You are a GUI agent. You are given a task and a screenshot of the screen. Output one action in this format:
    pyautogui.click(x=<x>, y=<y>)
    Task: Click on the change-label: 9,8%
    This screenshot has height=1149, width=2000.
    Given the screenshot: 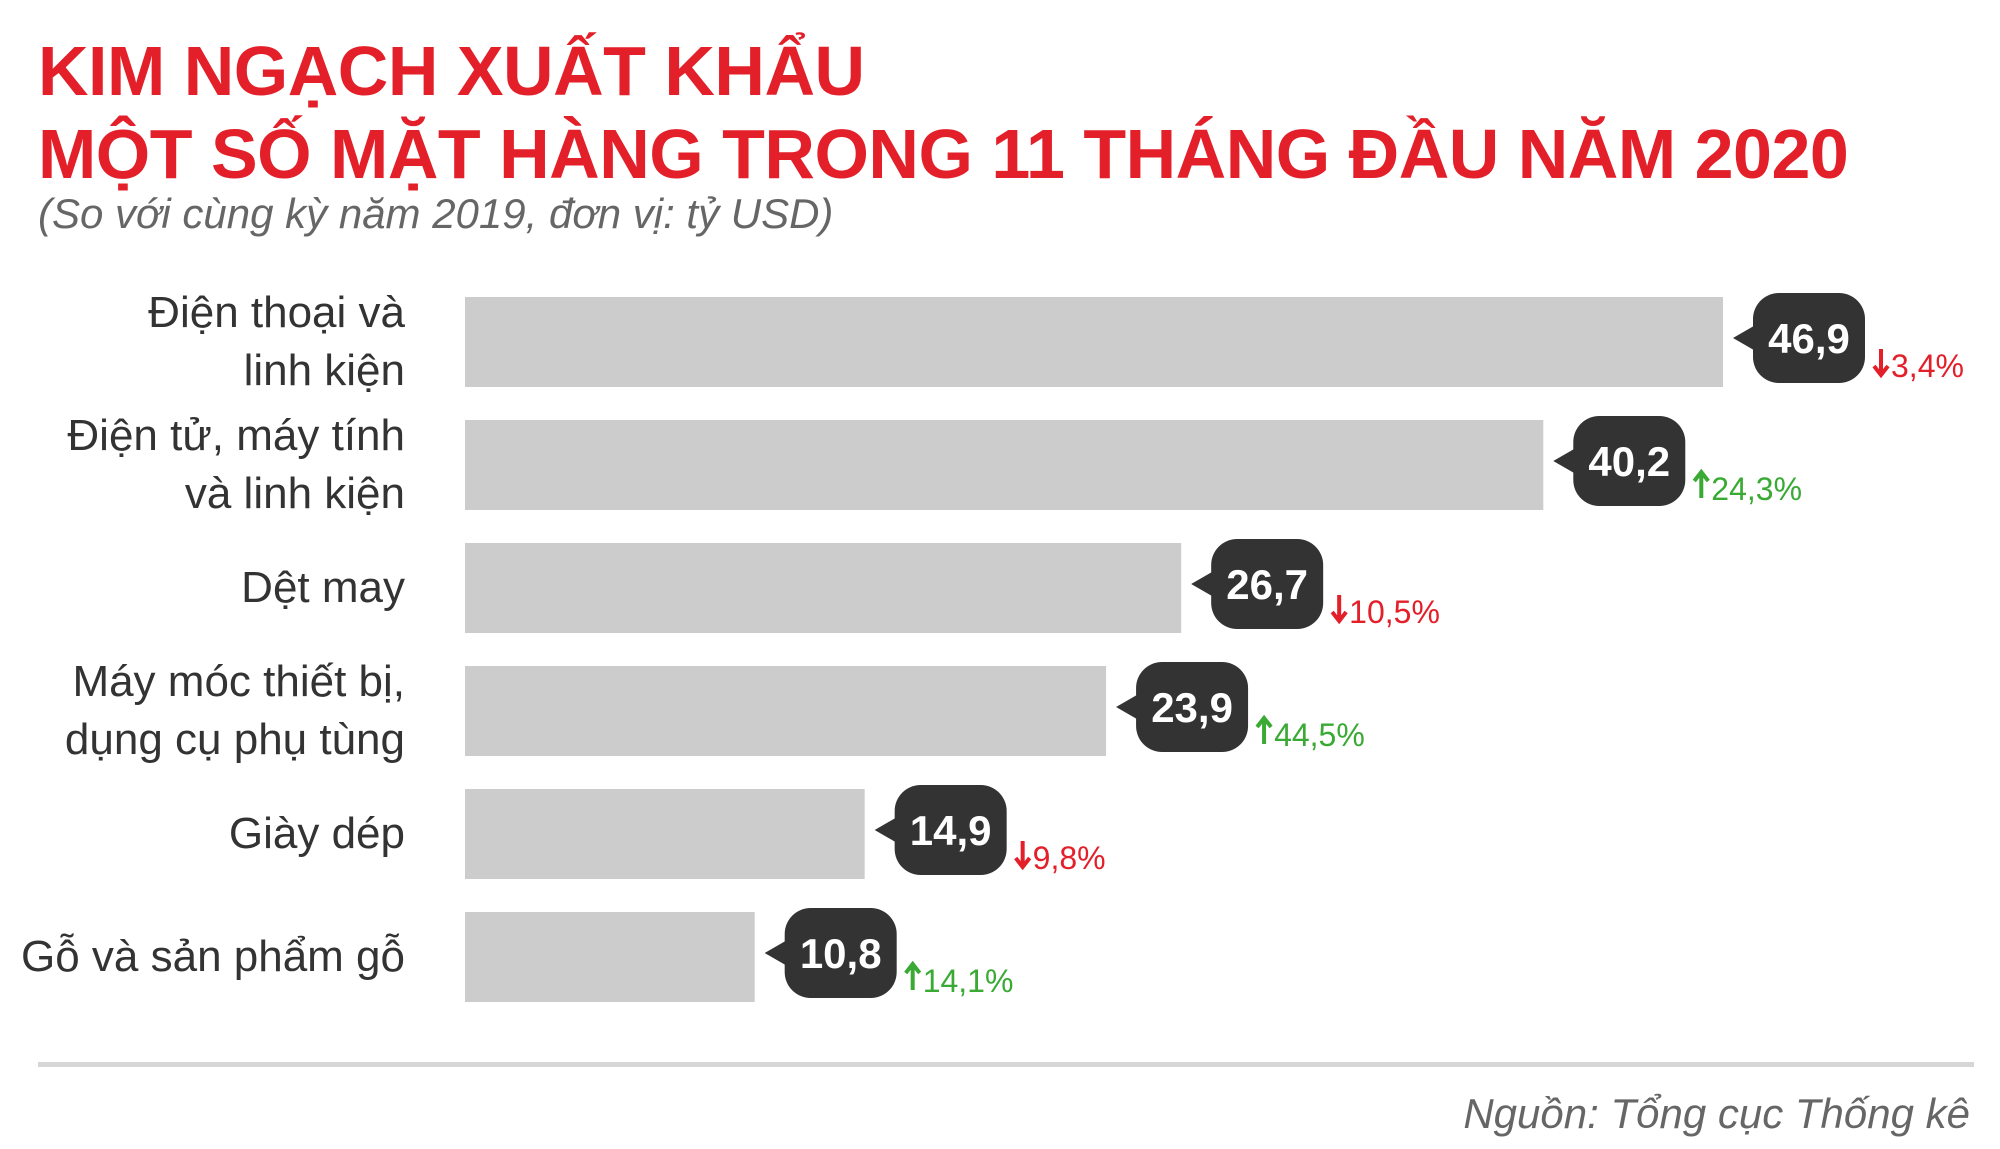 What is the action you would take?
    pyautogui.click(x=1069, y=858)
    